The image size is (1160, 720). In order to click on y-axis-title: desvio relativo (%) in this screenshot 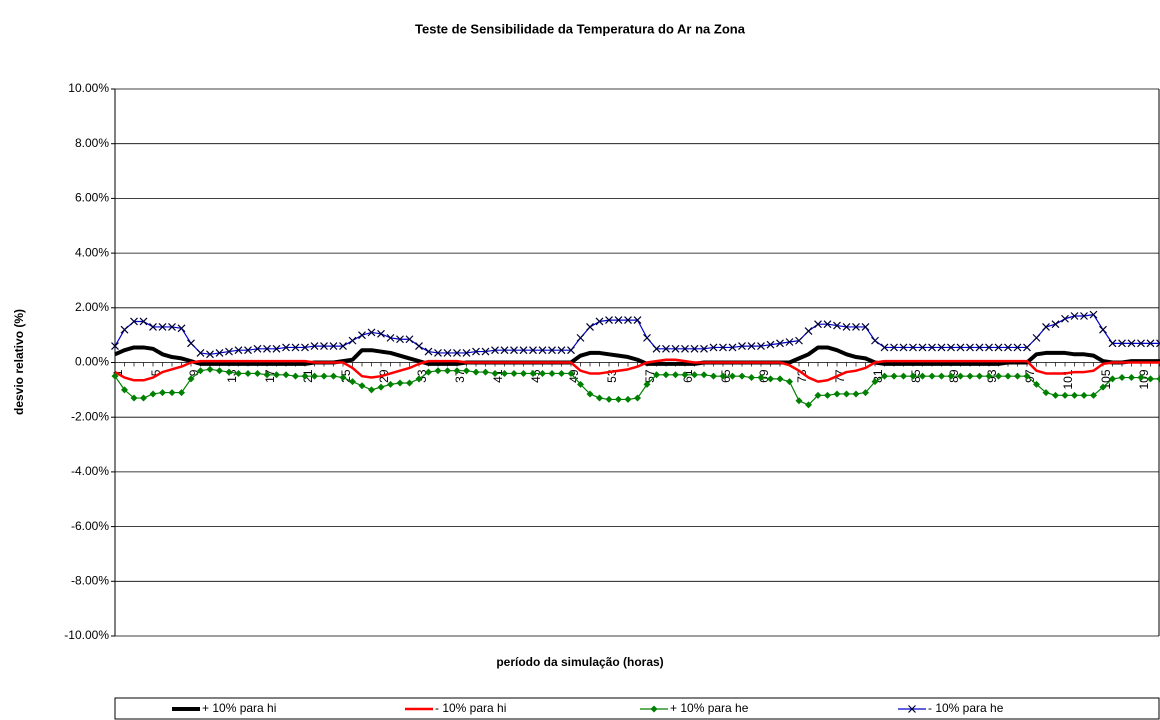, I will do `click(19, 362)`.